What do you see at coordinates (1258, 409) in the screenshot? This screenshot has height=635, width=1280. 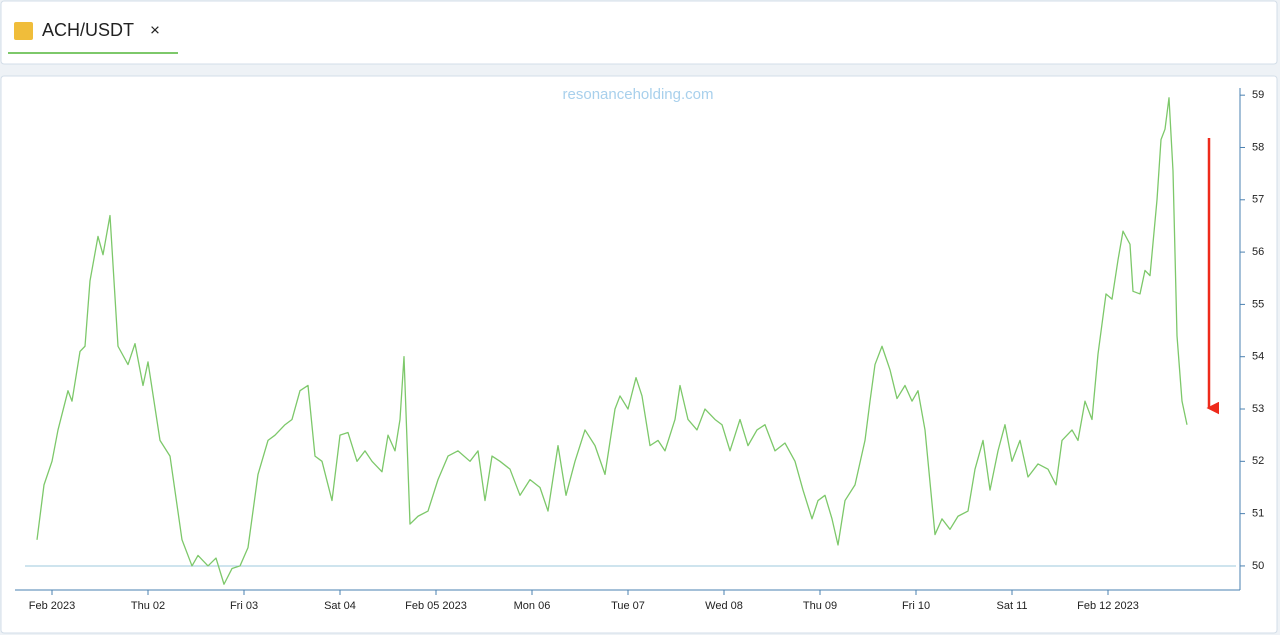 I see `y-tick-label: 53` at bounding box center [1258, 409].